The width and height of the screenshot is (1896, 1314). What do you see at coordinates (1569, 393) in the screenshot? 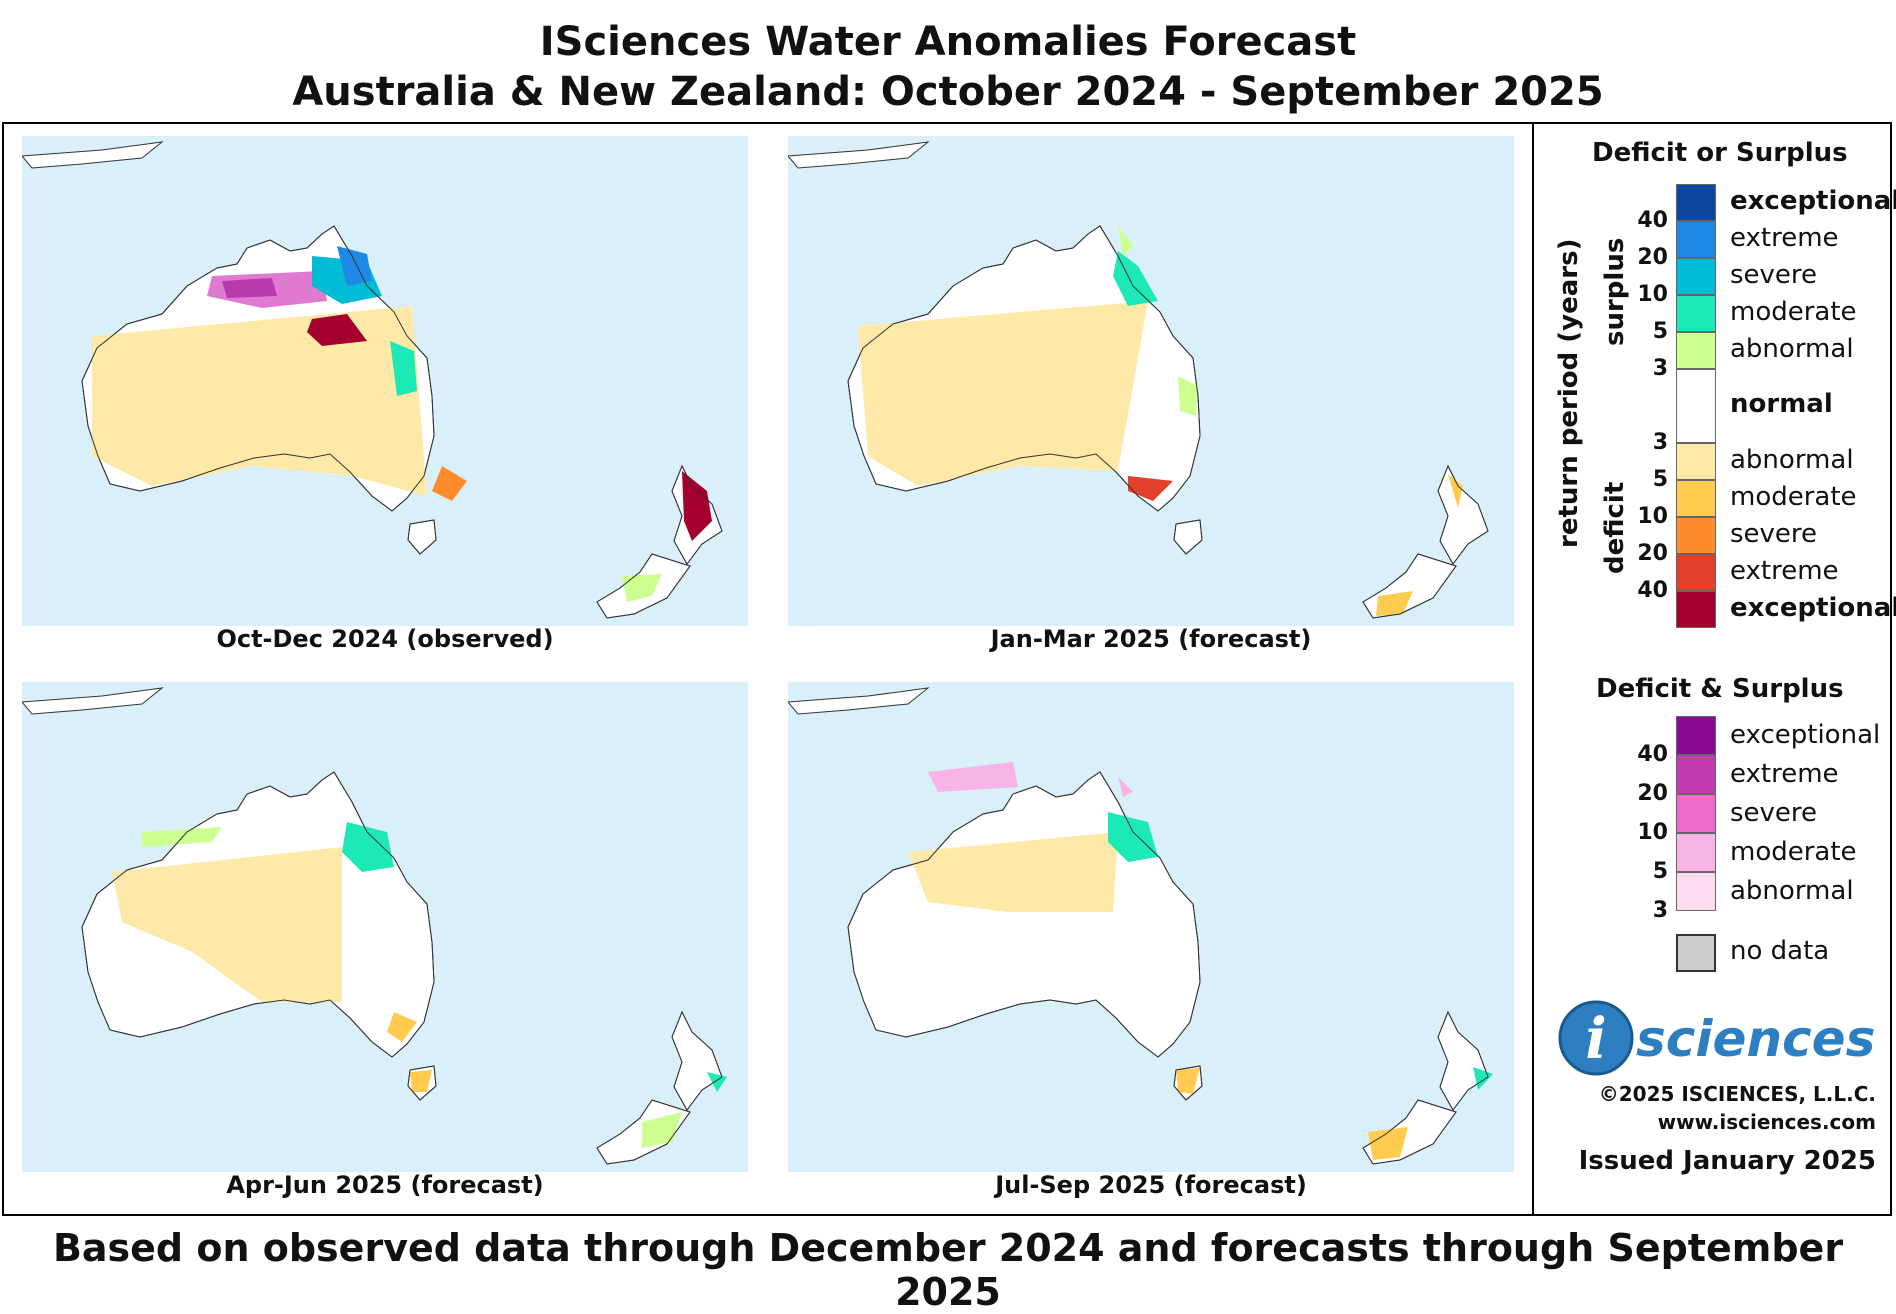
I see `legend-axis-label: return period (years)` at bounding box center [1569, 393].